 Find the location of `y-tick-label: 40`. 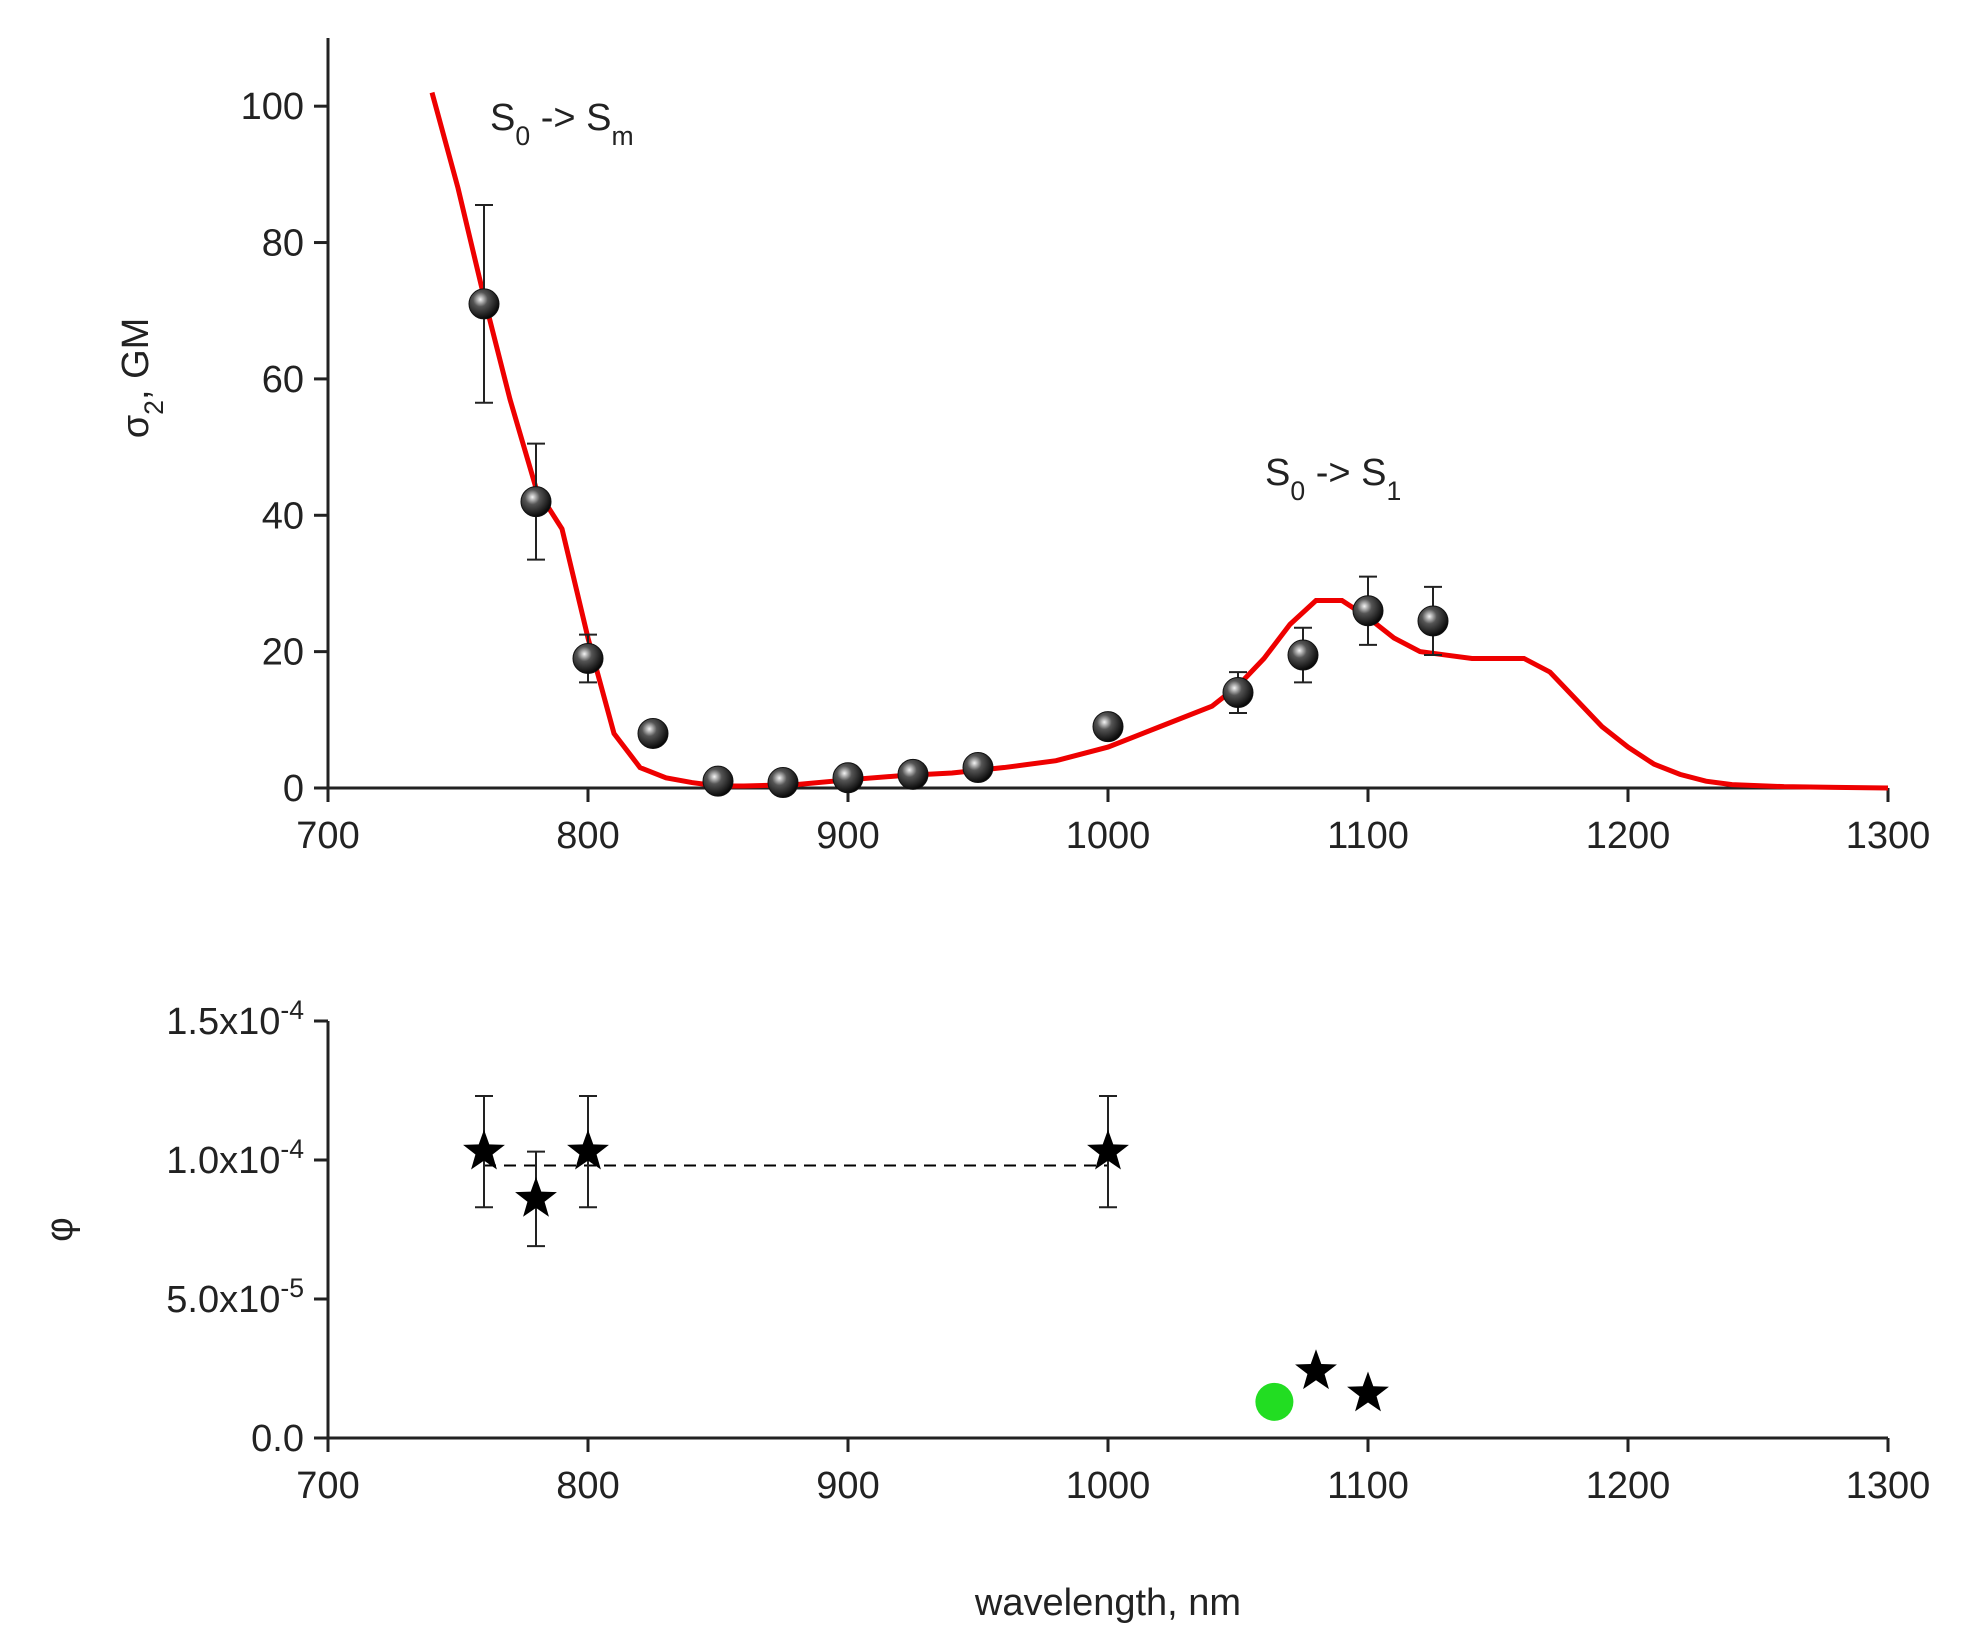

y-tick-label: 40 is located at coordinates (283, 516).